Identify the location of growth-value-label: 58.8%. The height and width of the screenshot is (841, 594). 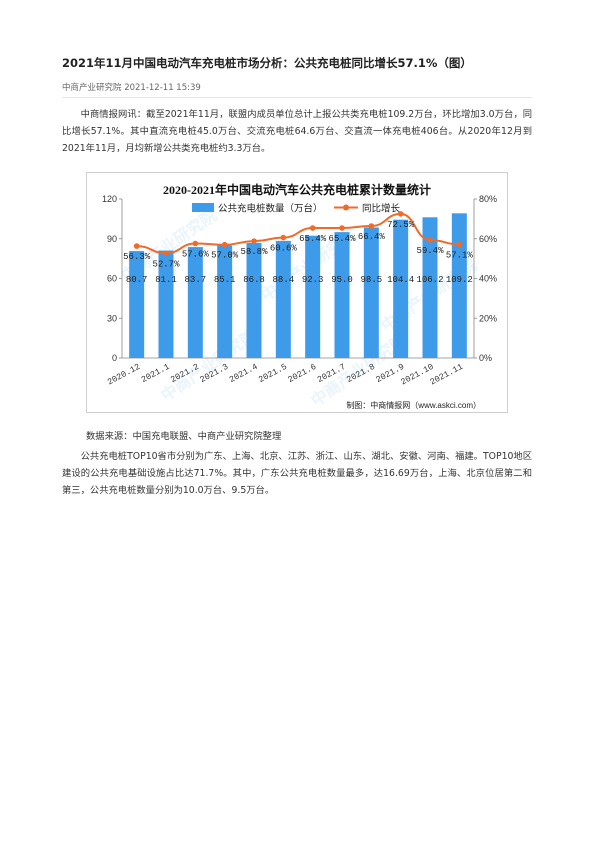
(254, 252).